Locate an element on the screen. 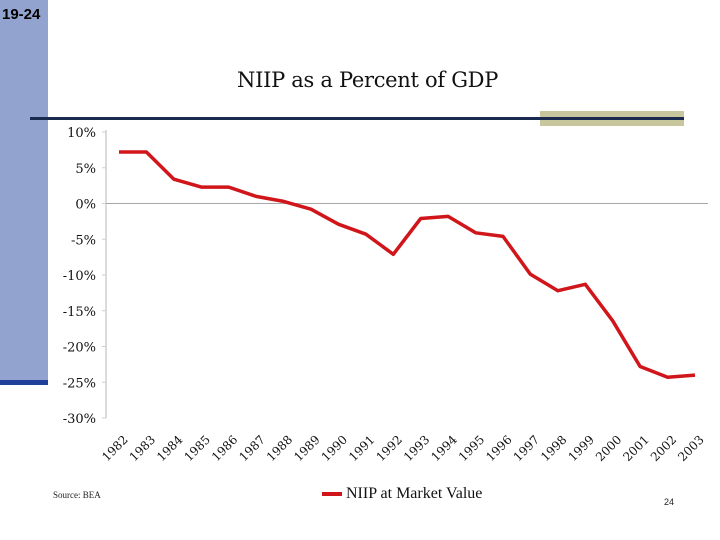 Image resolution: width=720 pixels, height=540 pixels. x-tick-label: 1987 is located at coordinates (251, 448).